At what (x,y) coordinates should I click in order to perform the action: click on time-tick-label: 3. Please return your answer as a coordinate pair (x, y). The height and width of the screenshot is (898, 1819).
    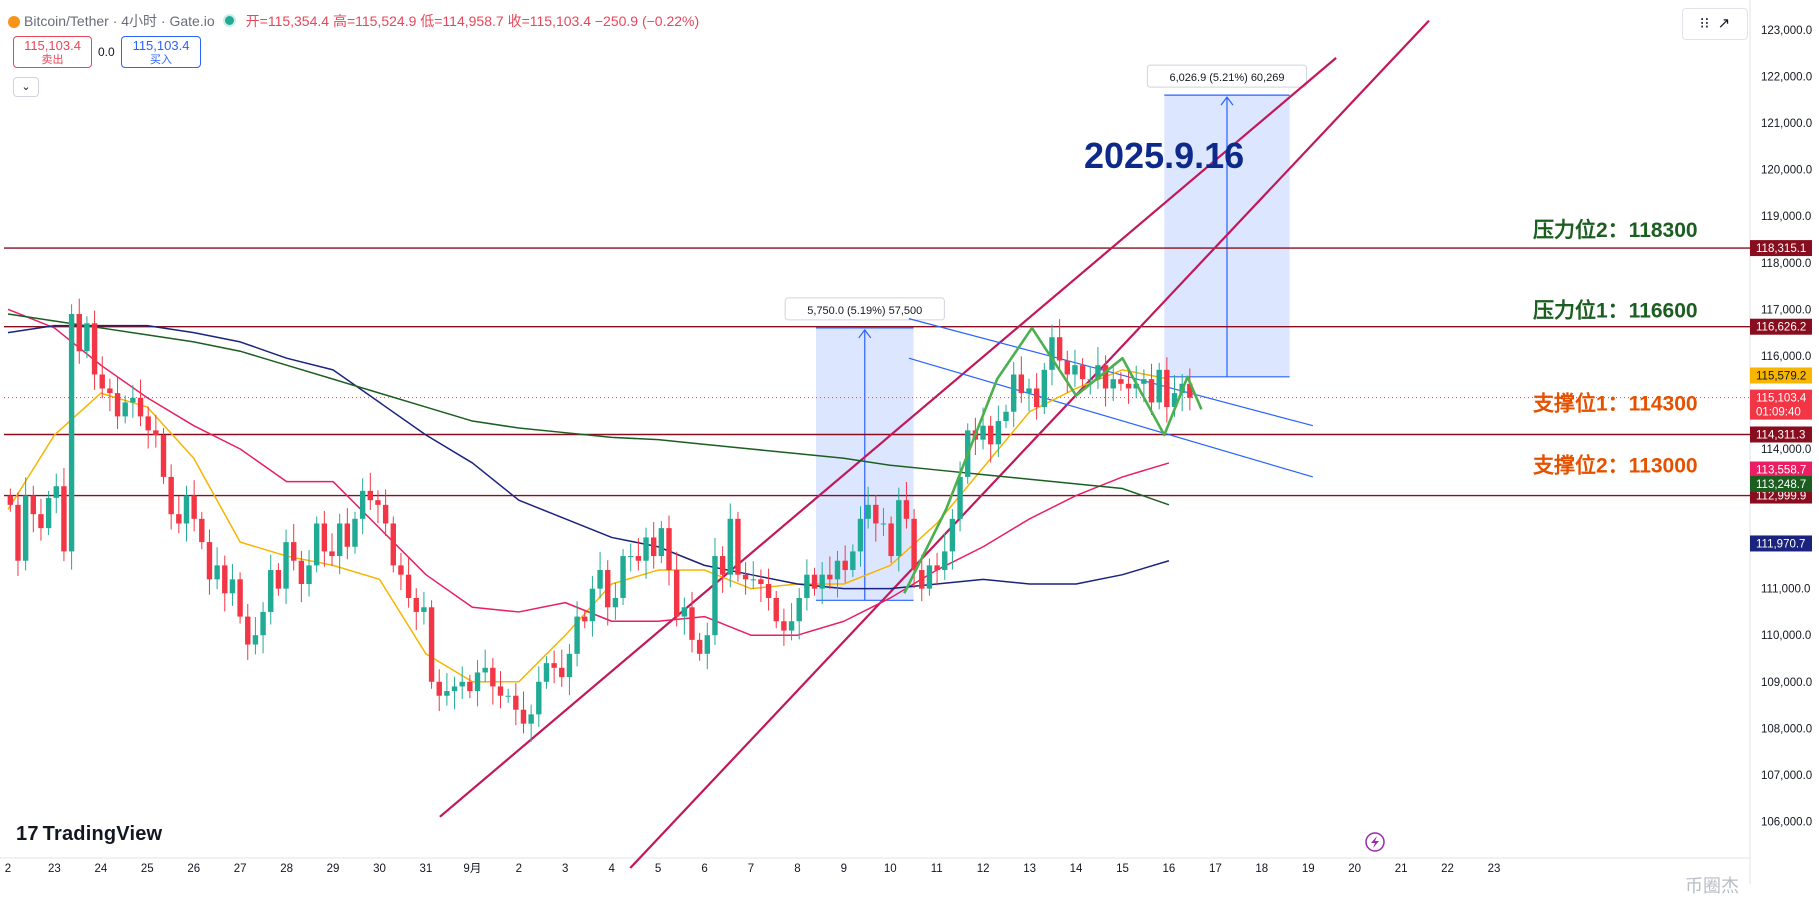
    Looking at the image, I should click on (565, 869).